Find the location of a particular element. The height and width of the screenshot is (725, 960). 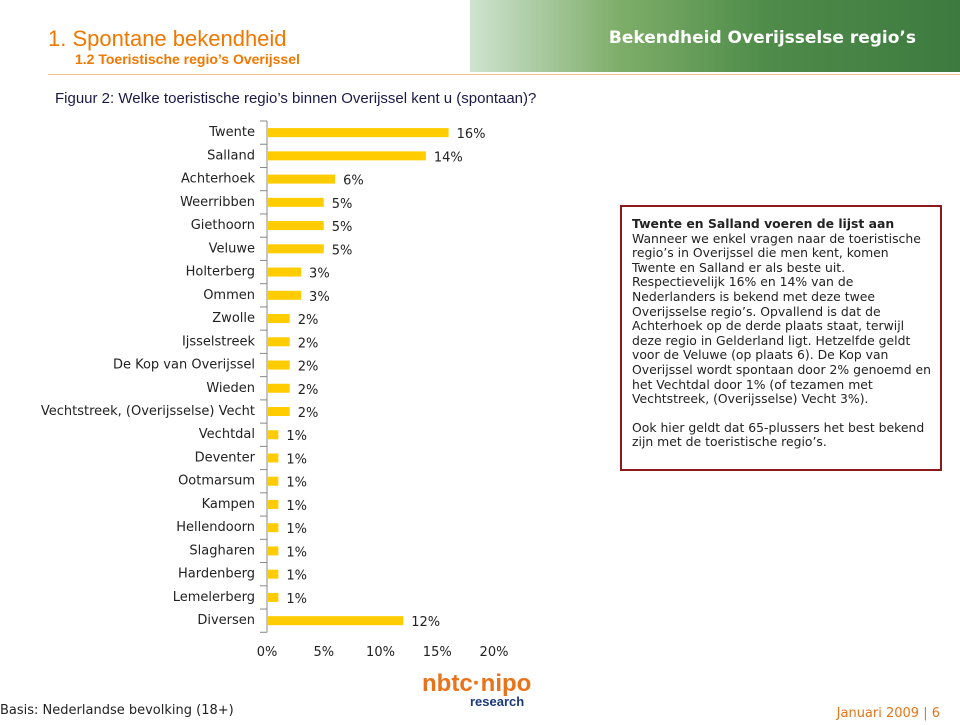

value-label: 16% is located at coordinates (471, 134).